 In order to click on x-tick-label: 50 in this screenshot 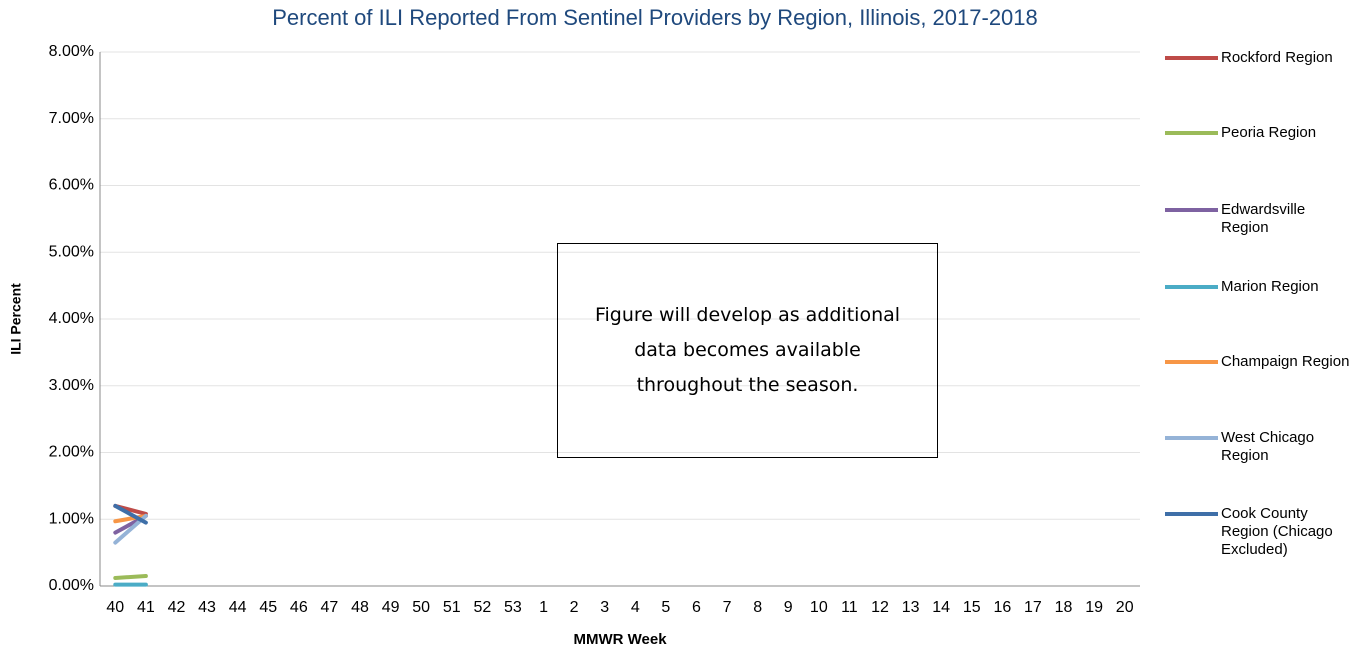, I will do `click(421, 607)`.